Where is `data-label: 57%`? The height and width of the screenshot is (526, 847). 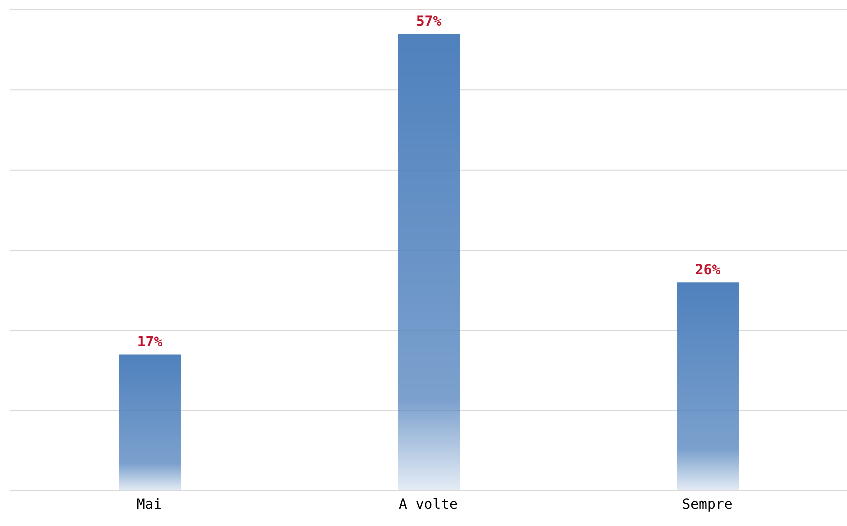 data-label: 57% is located at coordinates (429, 22).